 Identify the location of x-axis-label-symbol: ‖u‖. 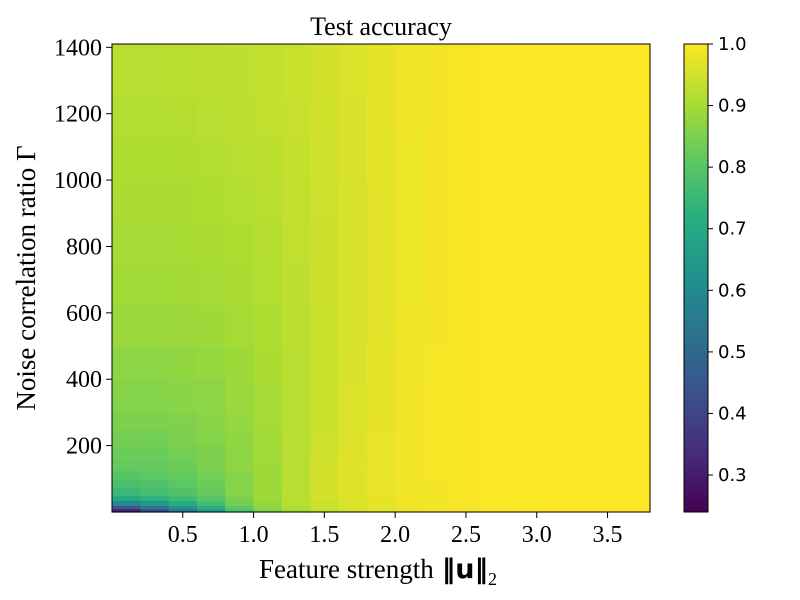
(465, 569).